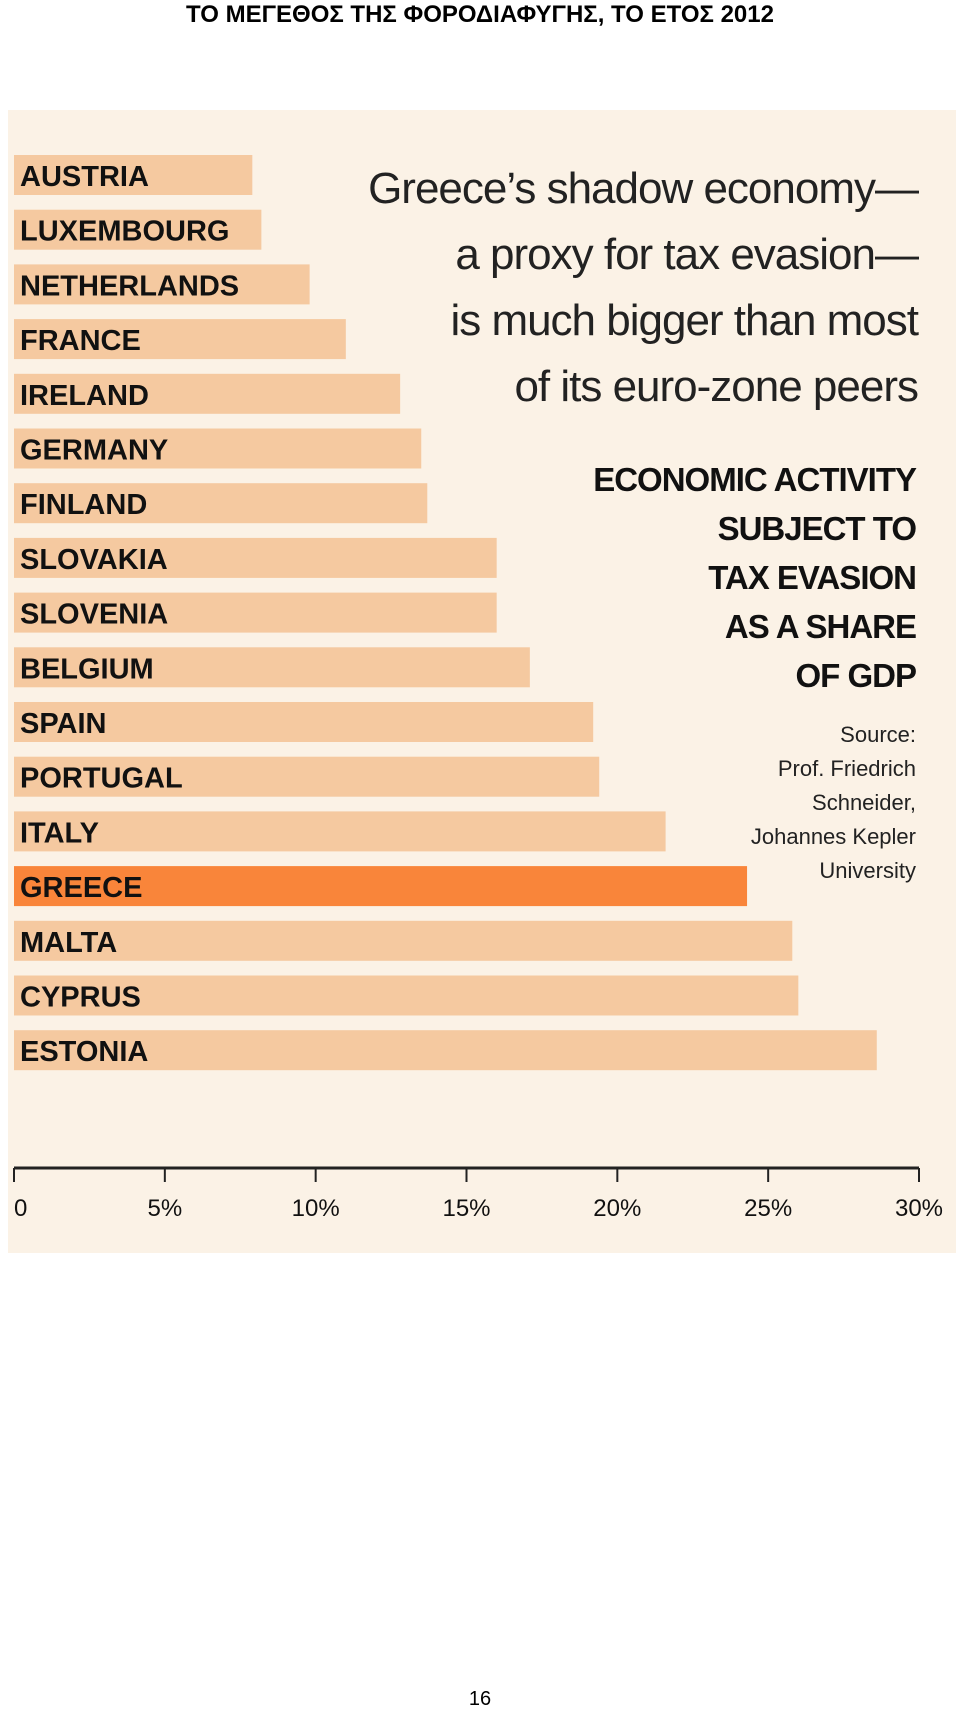 The height and width of the screenshot is (1715, 960). What do you see at coordinates (101, 779) in the screenshot?
I see `bar-label: PORTUGAL` at bounding box center [101, 779].